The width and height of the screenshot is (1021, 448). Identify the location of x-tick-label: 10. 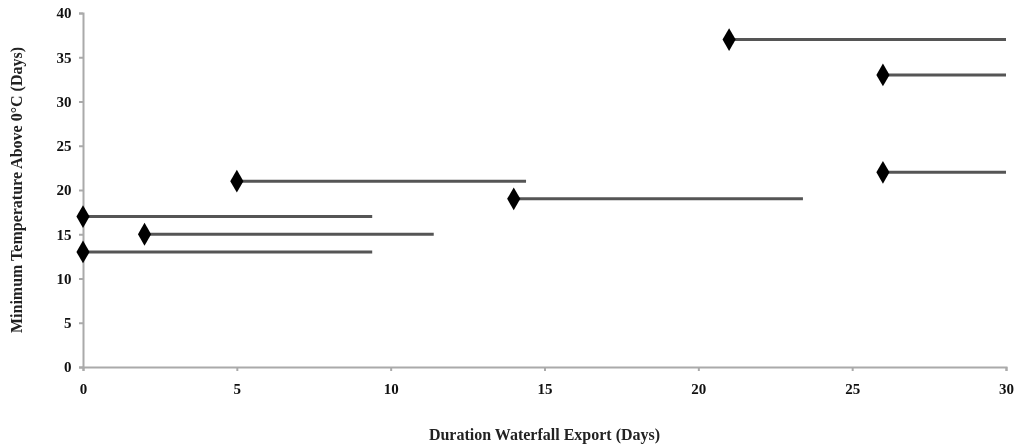
(391, 388).